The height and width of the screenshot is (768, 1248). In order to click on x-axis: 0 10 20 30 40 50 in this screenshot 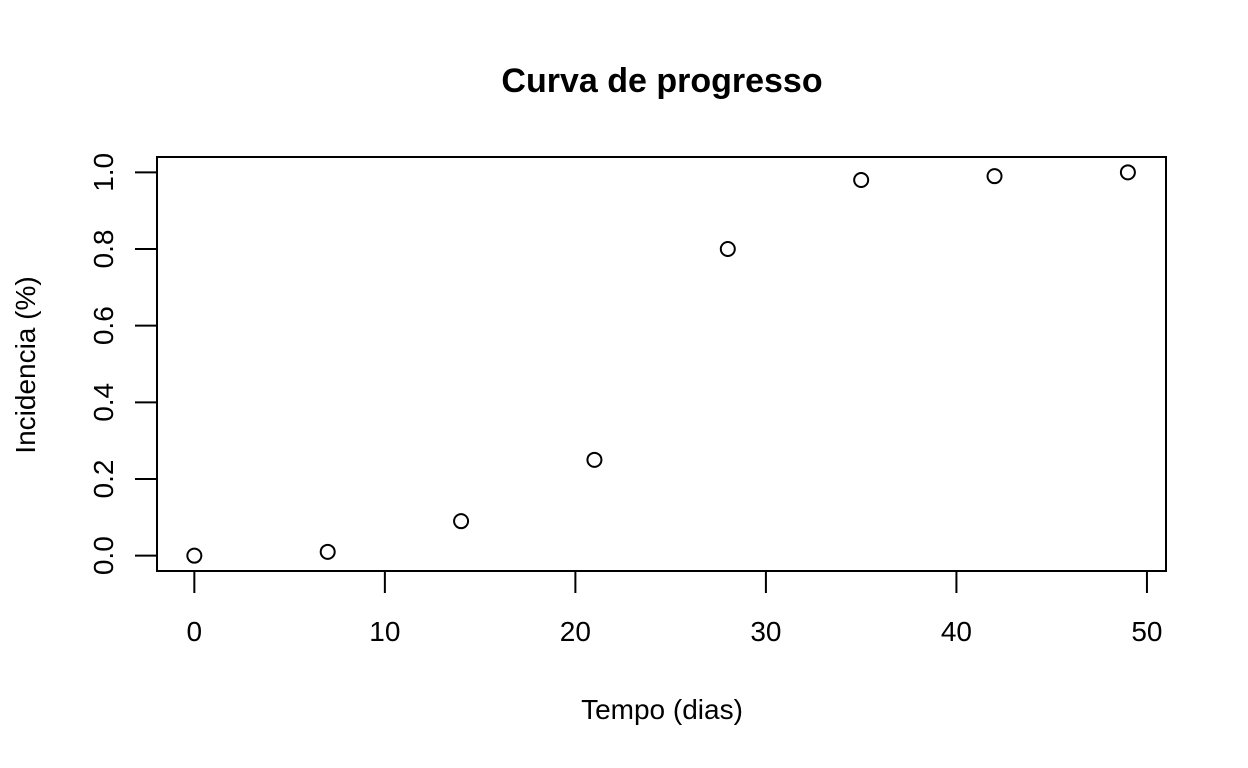, I will do `click(675, 608)`.